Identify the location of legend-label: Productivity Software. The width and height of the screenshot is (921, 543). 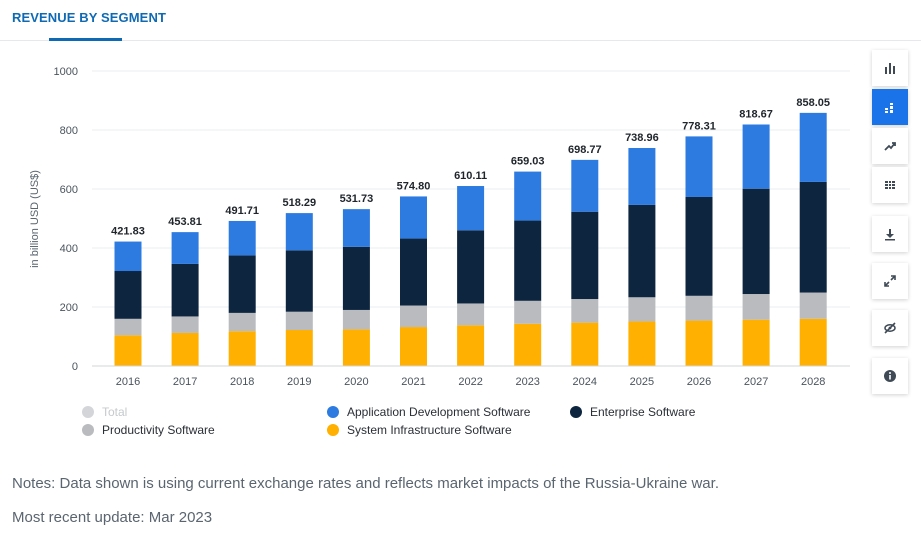
(158, 430).